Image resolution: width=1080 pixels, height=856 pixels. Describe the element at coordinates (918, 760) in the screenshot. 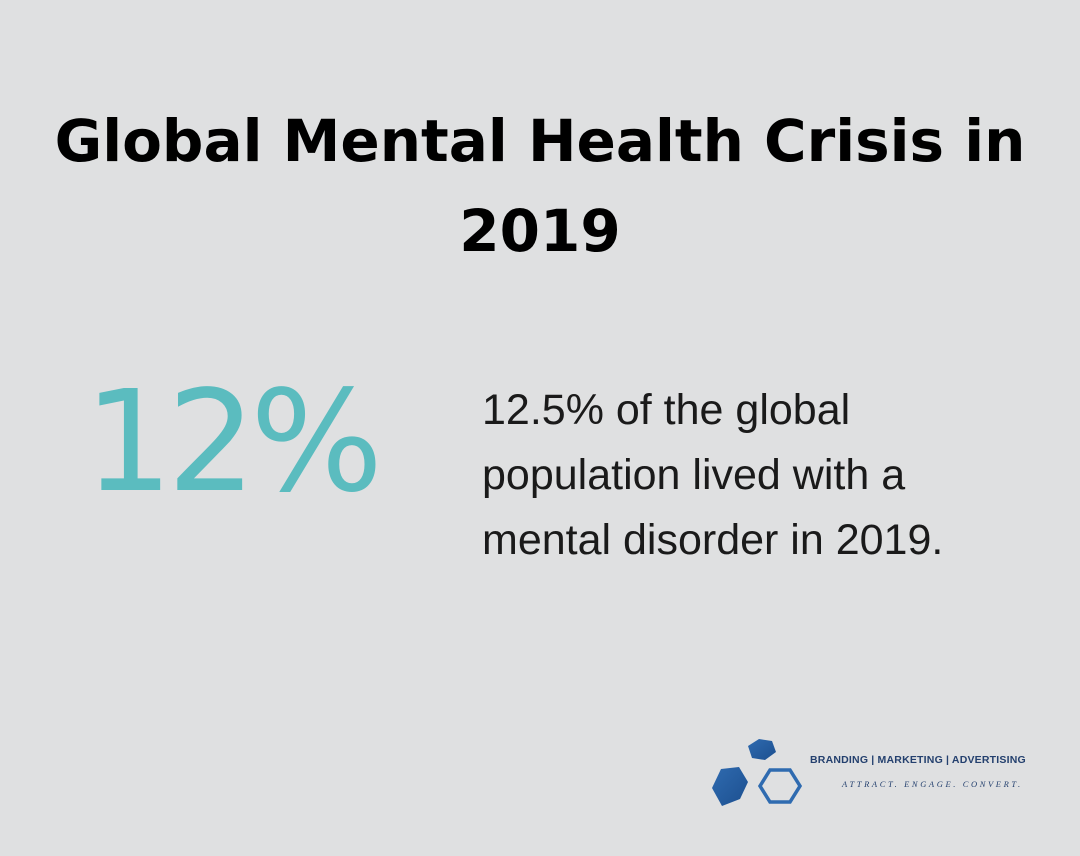

I see `logo-tagline: BRANDING | MARKETING | ADVERTISING` at that location.